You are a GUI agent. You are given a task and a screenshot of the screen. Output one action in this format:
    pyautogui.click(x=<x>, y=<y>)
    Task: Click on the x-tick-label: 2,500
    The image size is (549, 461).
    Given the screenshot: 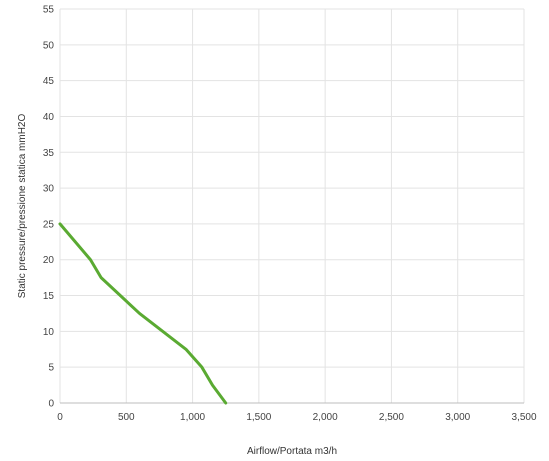 What is the action you would take?
    pyautogui.click(x=391, y=417)
    